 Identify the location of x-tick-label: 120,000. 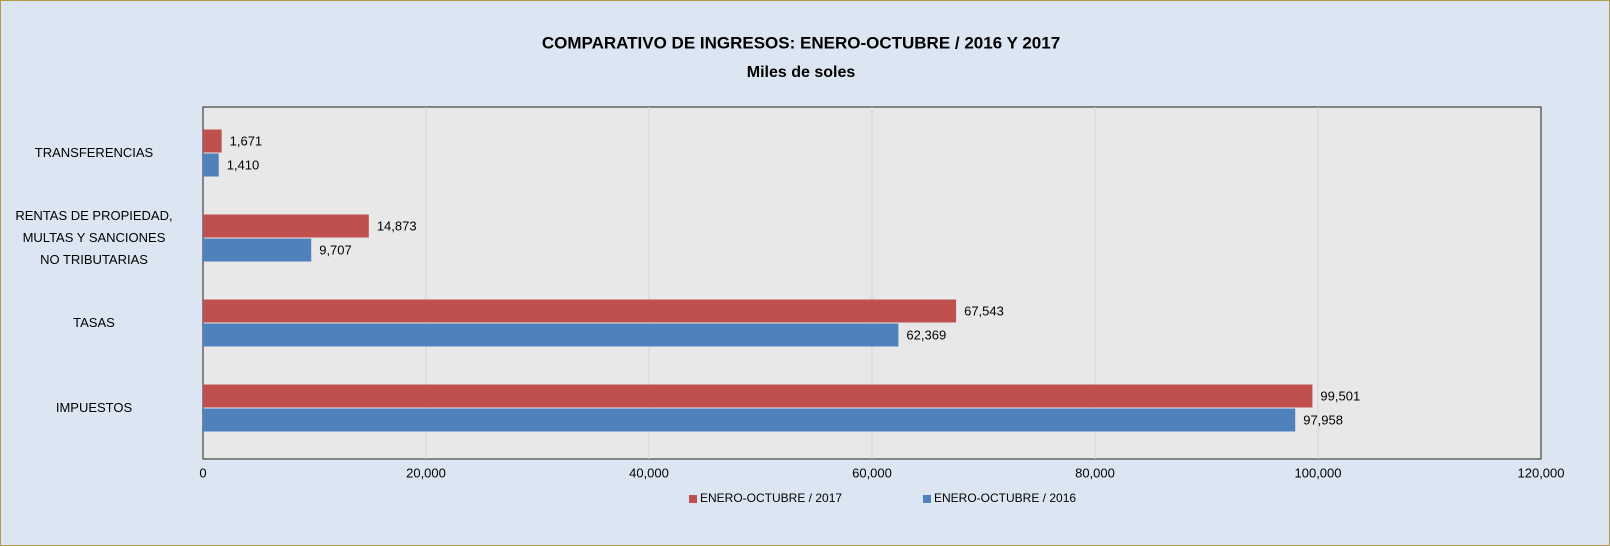
(1541, 472).